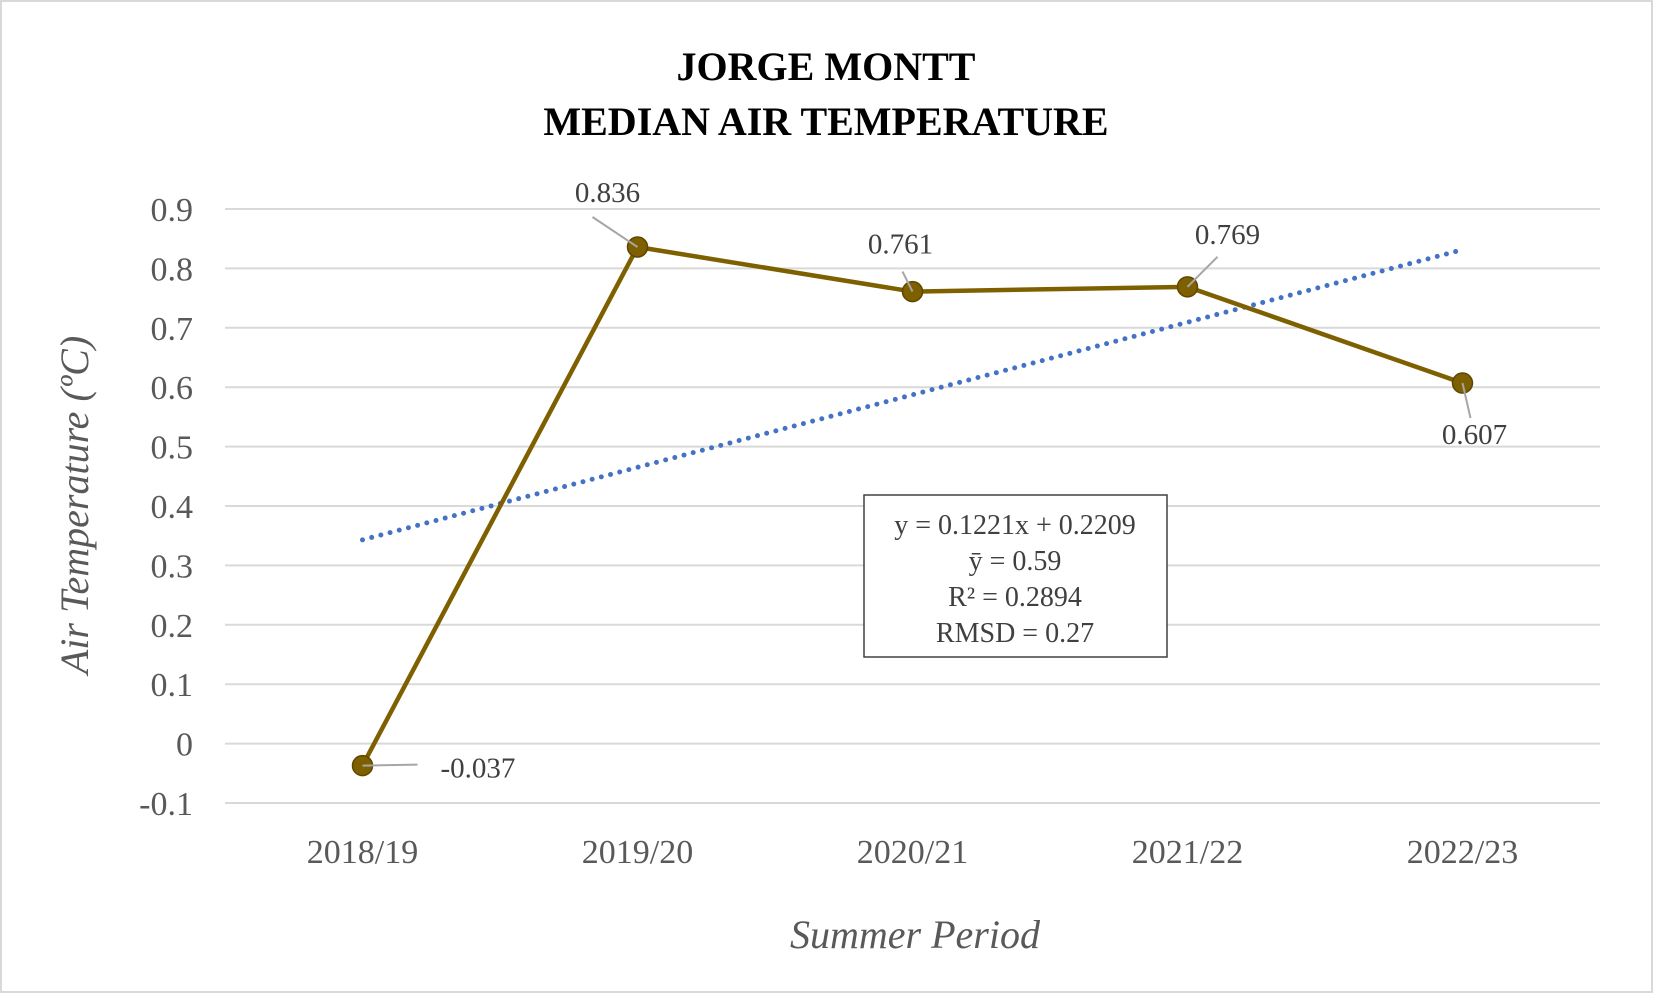 This screenshot has height=993, width=1653. What do you see at coordinates (172, 210) in the screenshot?
I see `y-tick-label: 0.9` at bounding box center [172, 210].